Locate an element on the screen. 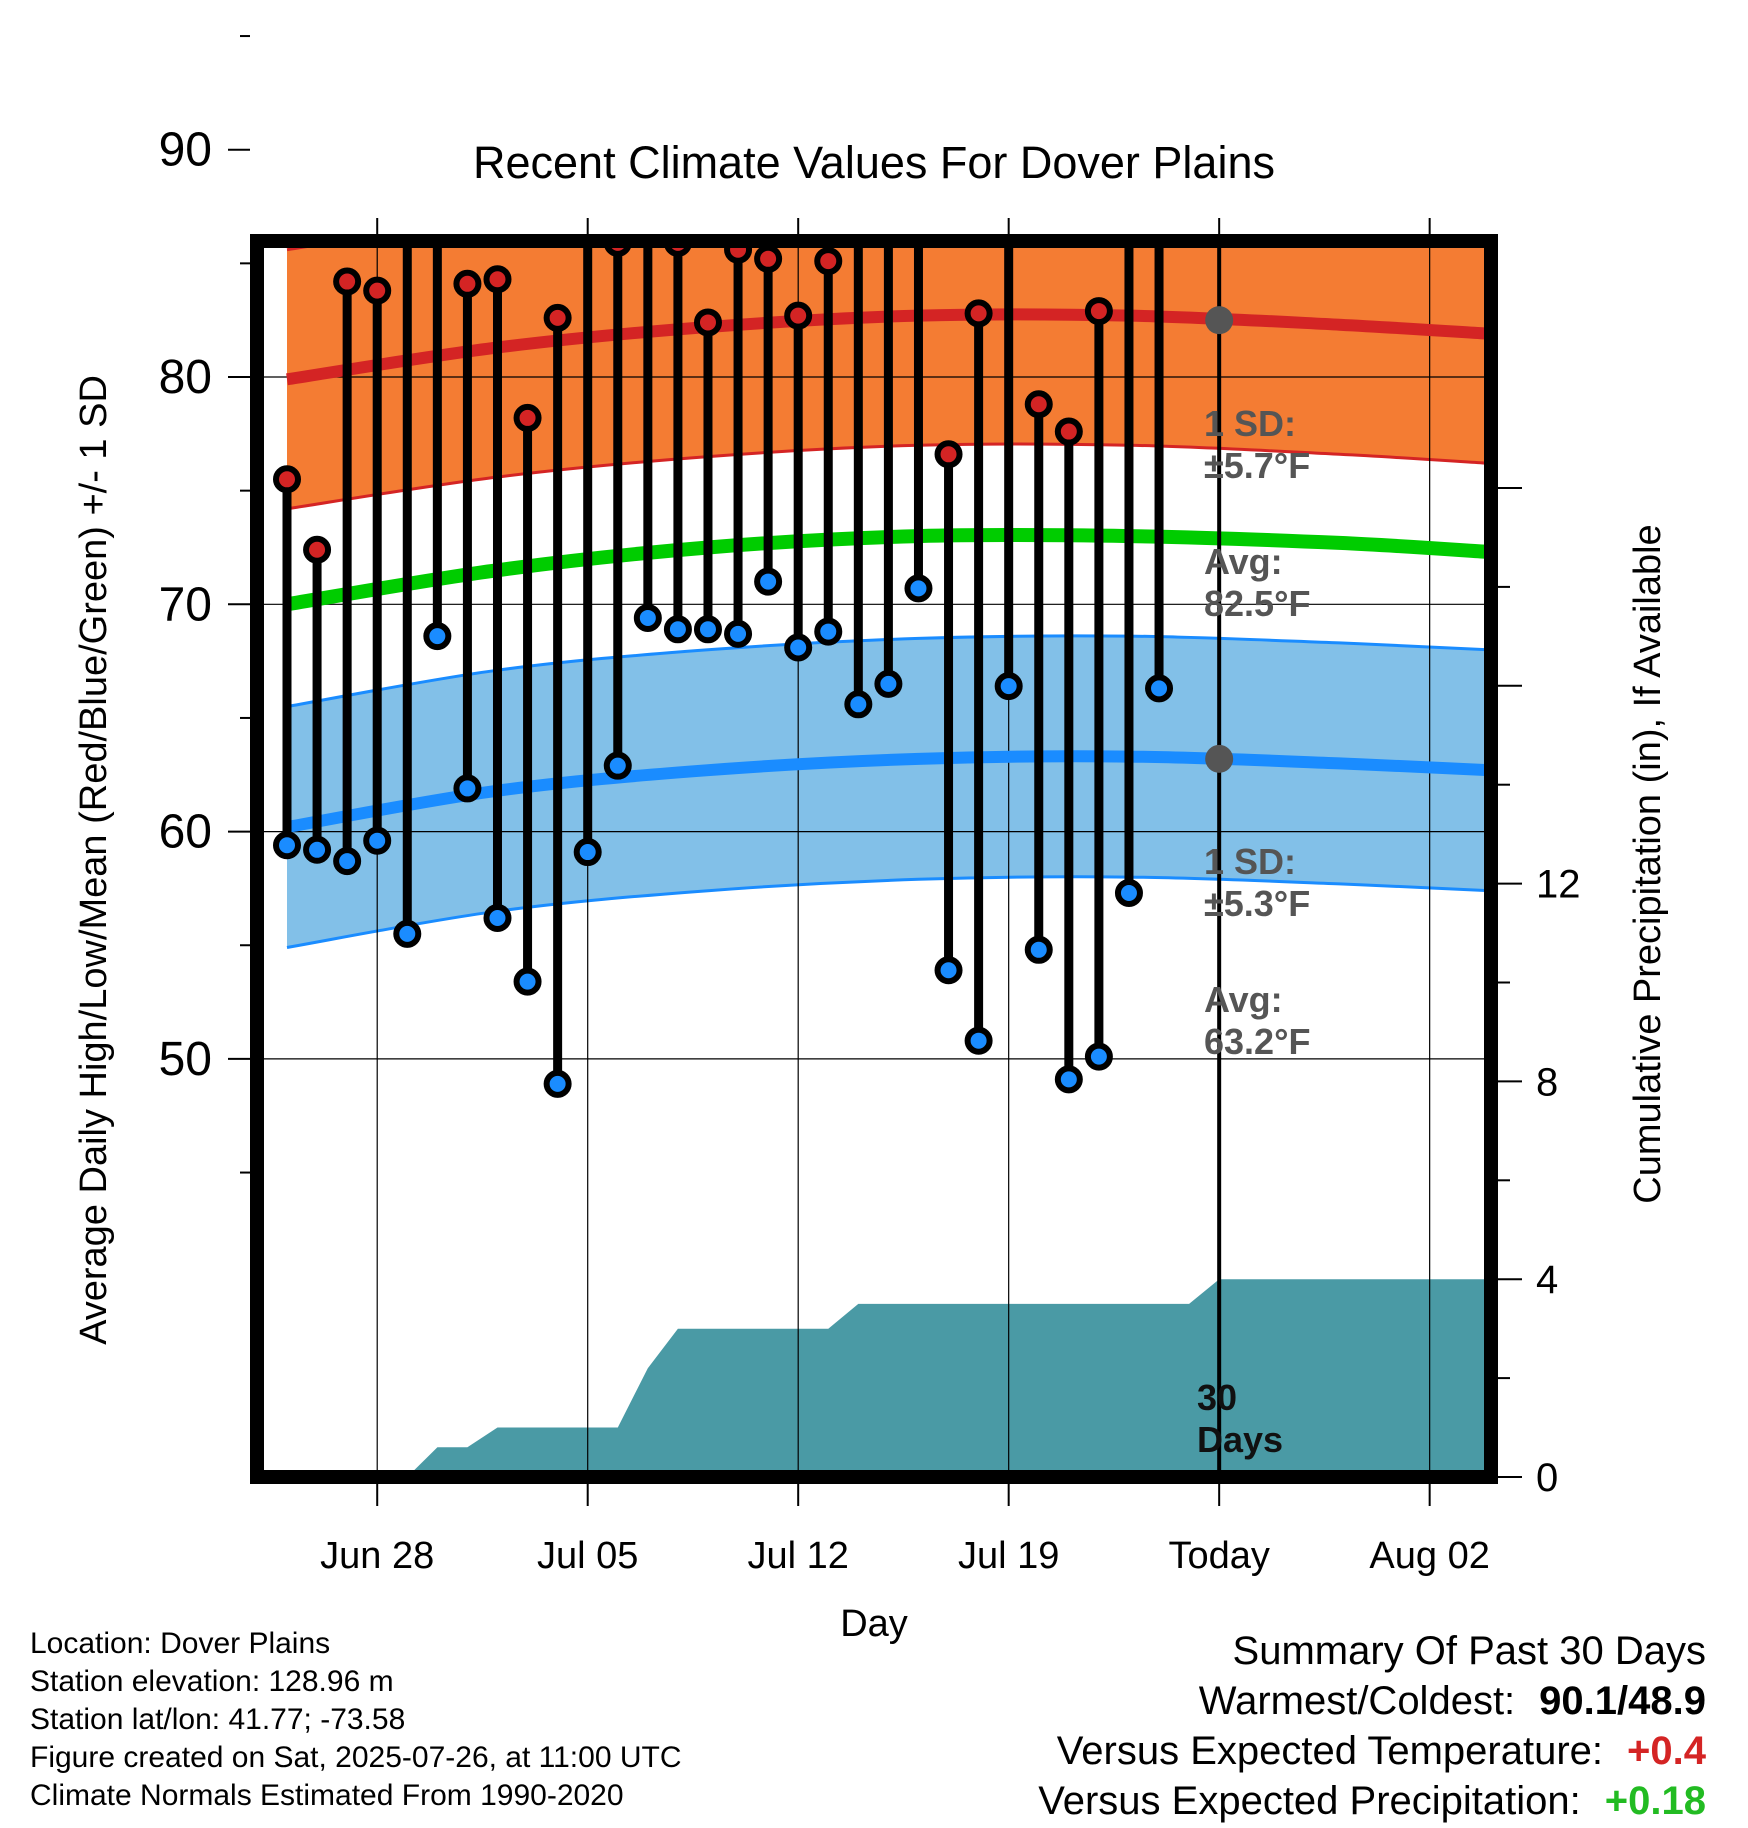 The image size is (1748, 1828). warm-cold-label: Warmest/Coldest: is located at coordinates (1357, 1701).